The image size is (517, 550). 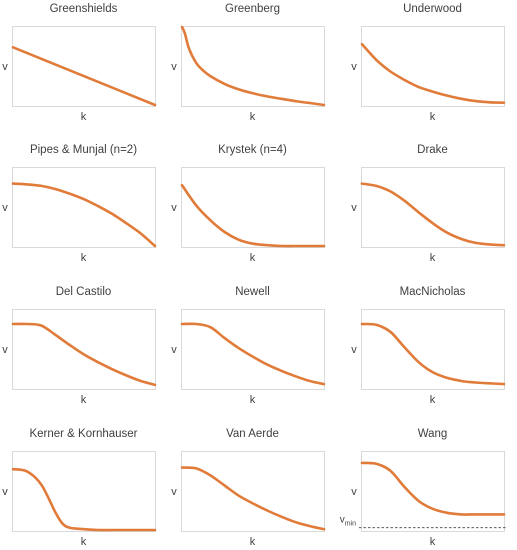 What do you see at coordinates (252, 9) in the screenshot?
I see `panel-title: Greenberg` at bounding box center [252, 9].